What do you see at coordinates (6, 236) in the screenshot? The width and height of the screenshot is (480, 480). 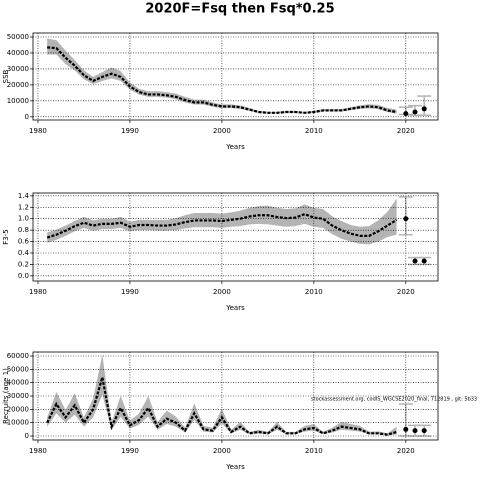 I see `y-axis-label: F3-5` at bounding box center [6, 236].